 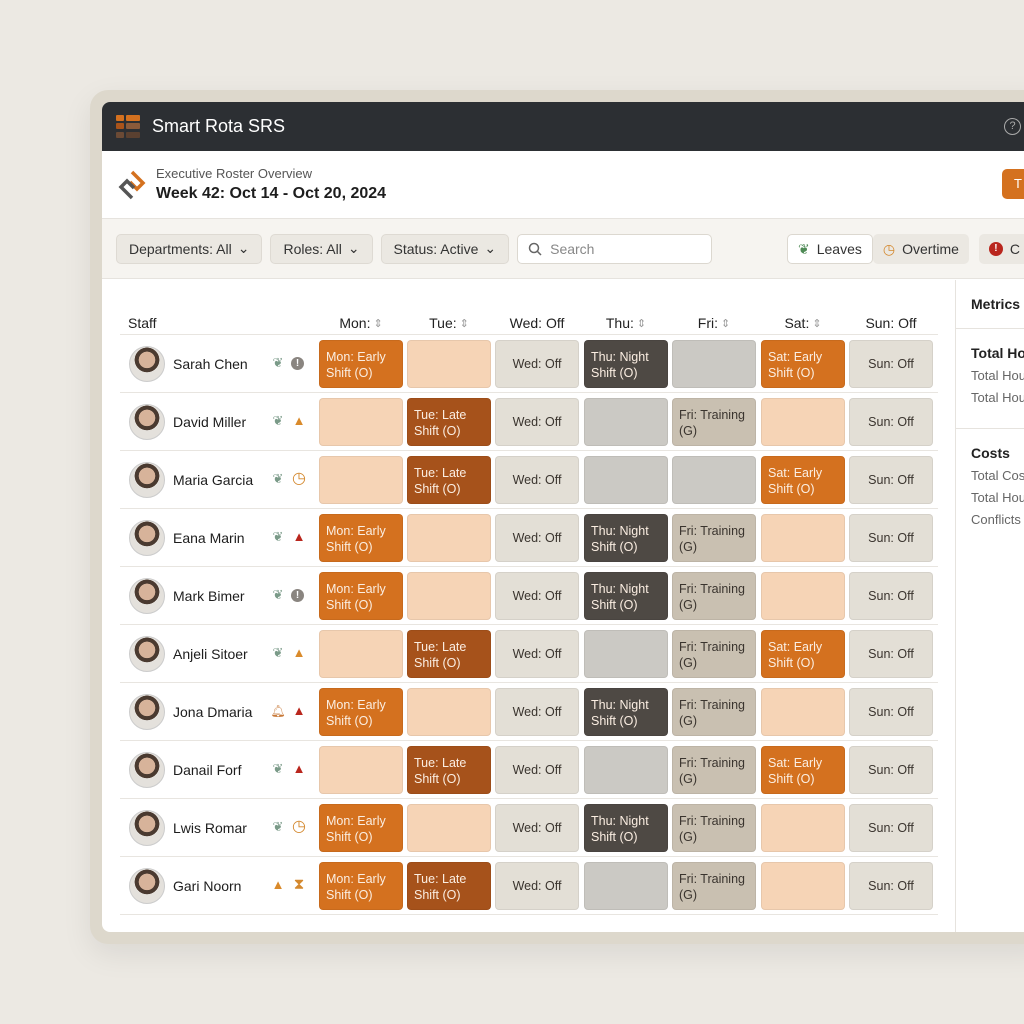 I want to click on col-header-fri: Fri: ⇕, so click(x=714, y=323).